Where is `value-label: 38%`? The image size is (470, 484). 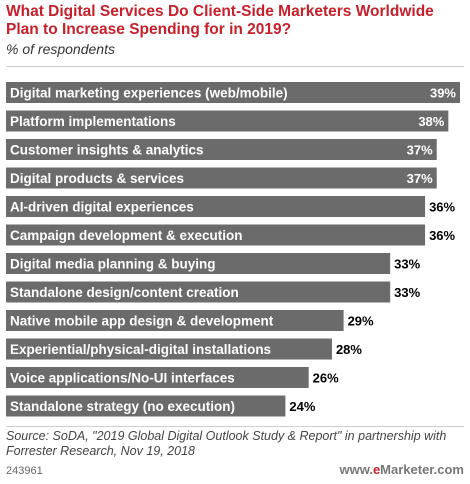 value-label: 38% is located at coordinates (431, 121).